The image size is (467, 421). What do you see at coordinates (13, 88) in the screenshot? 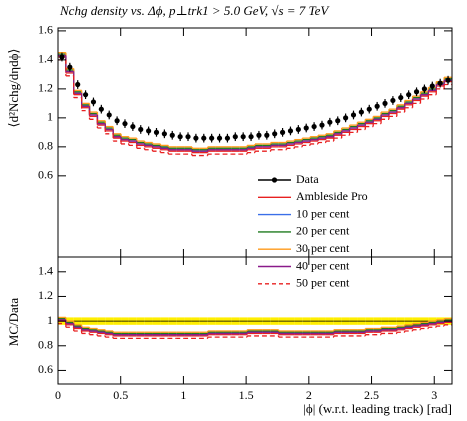
I see `y-axis-label: ⟨d²Nchg/dηdϕ⟩` at bounding box center [13, 88].